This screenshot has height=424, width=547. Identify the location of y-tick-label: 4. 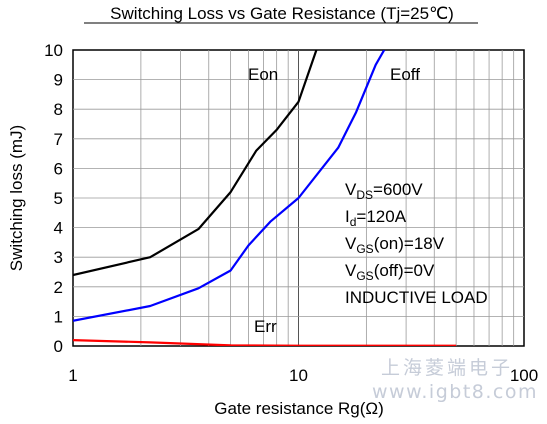
(58, 228).